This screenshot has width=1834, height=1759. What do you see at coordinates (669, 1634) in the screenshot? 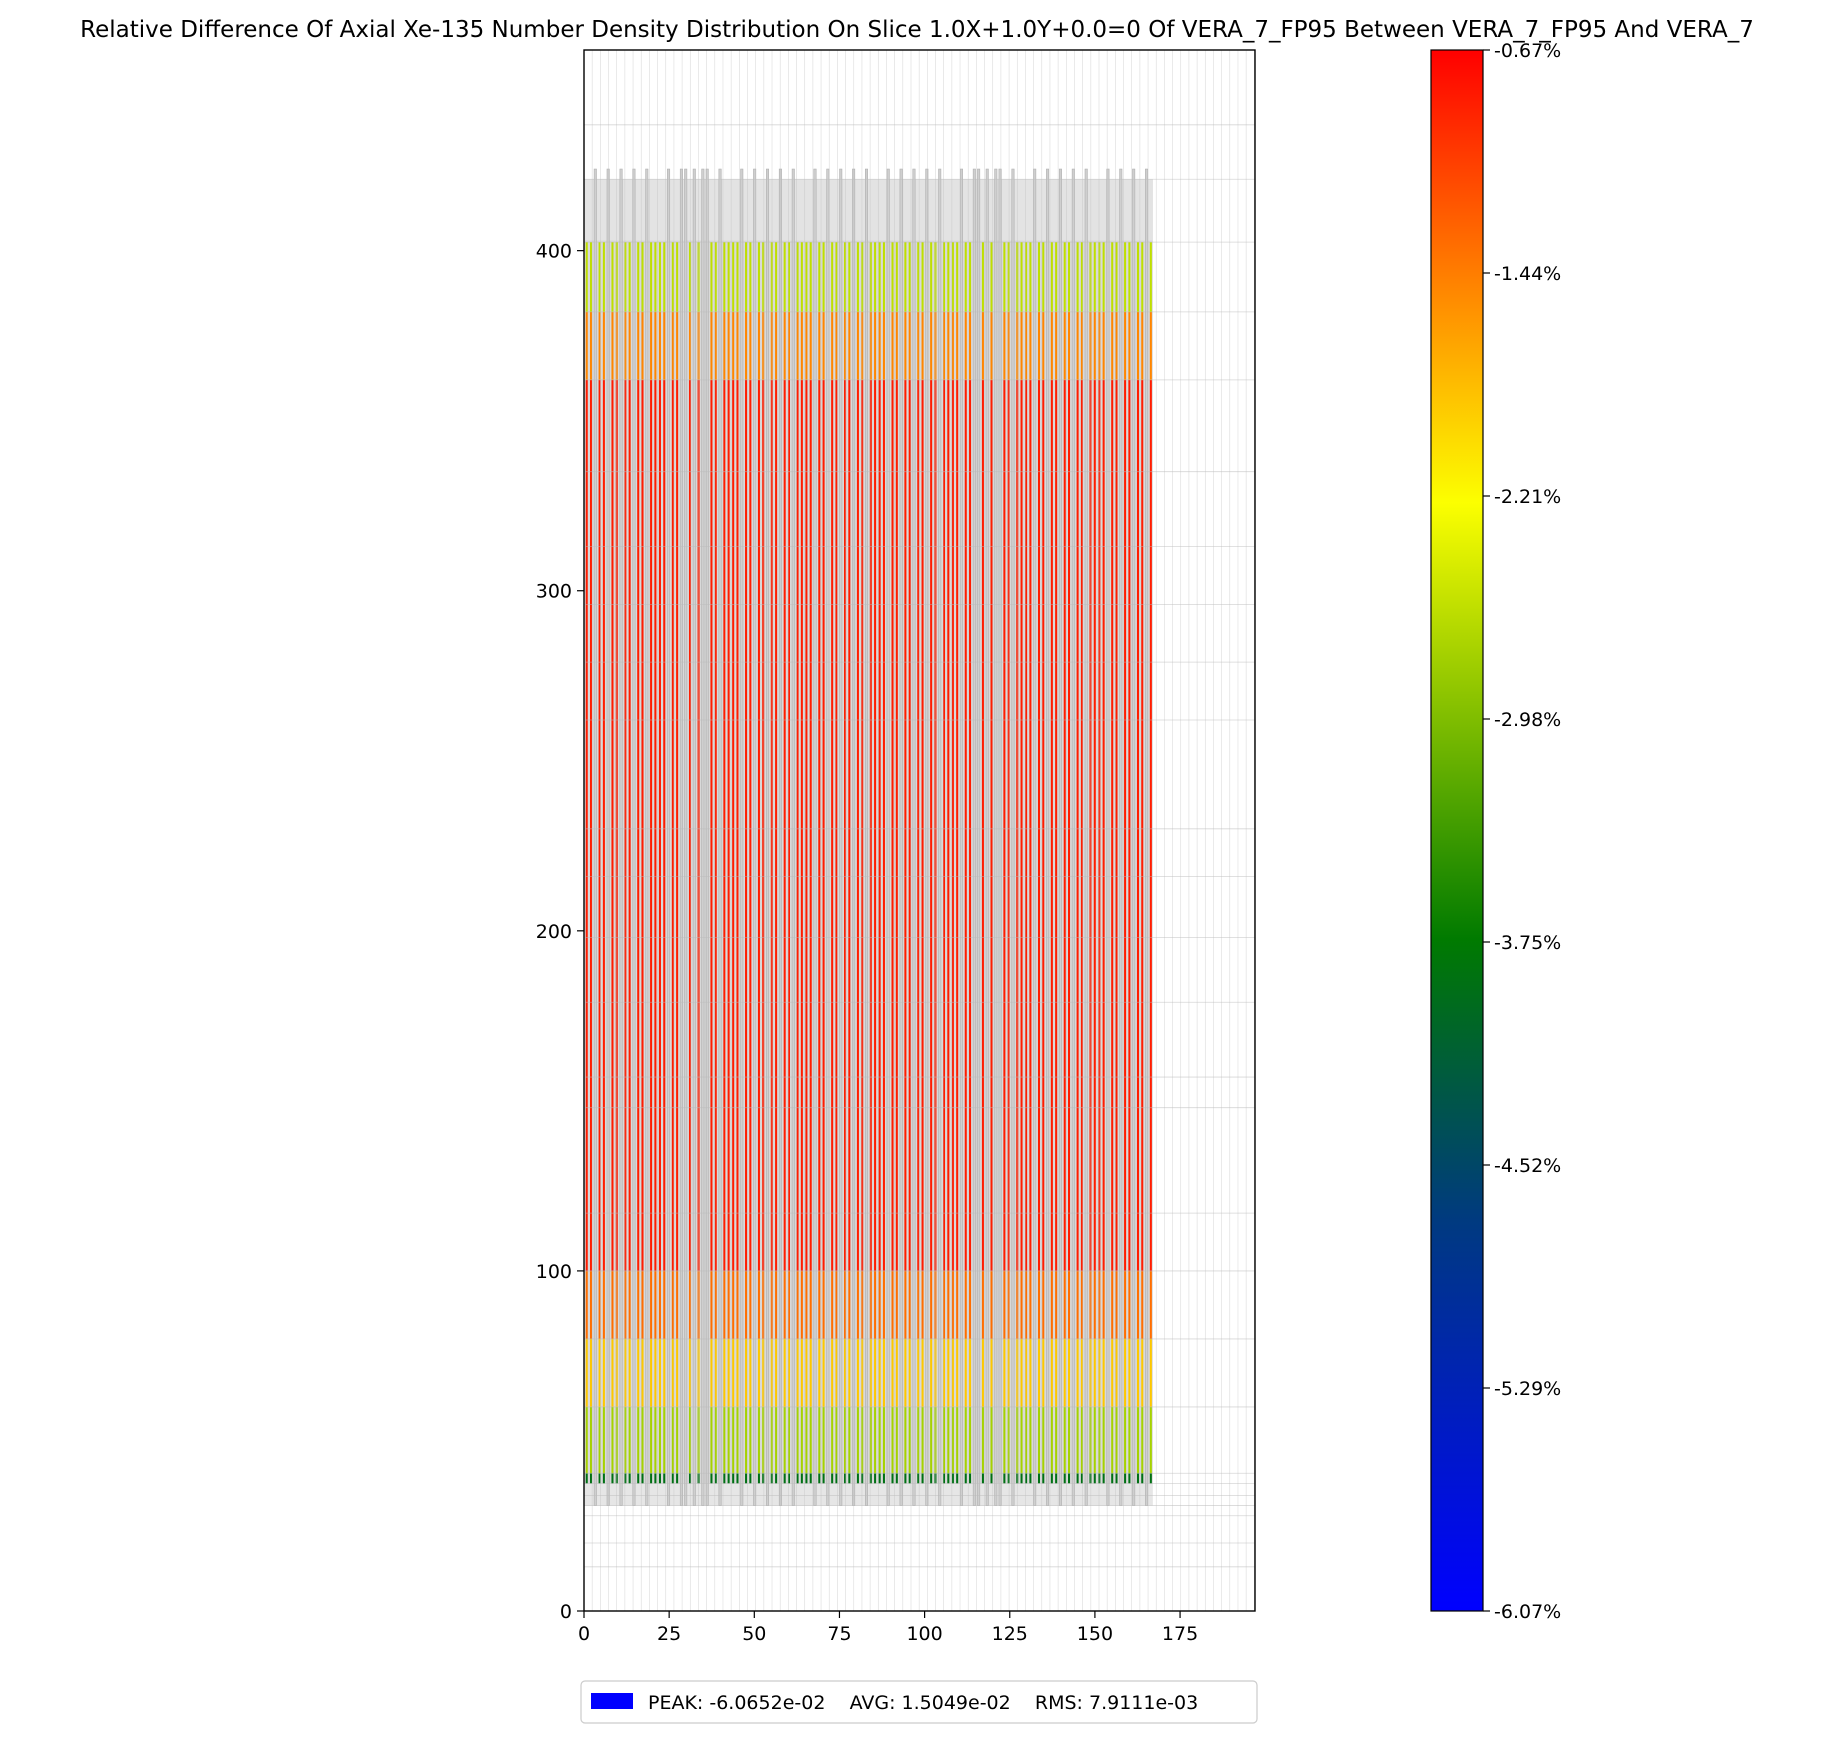
I see `x-tick-label: 25` at bounding box center [669, 1634].